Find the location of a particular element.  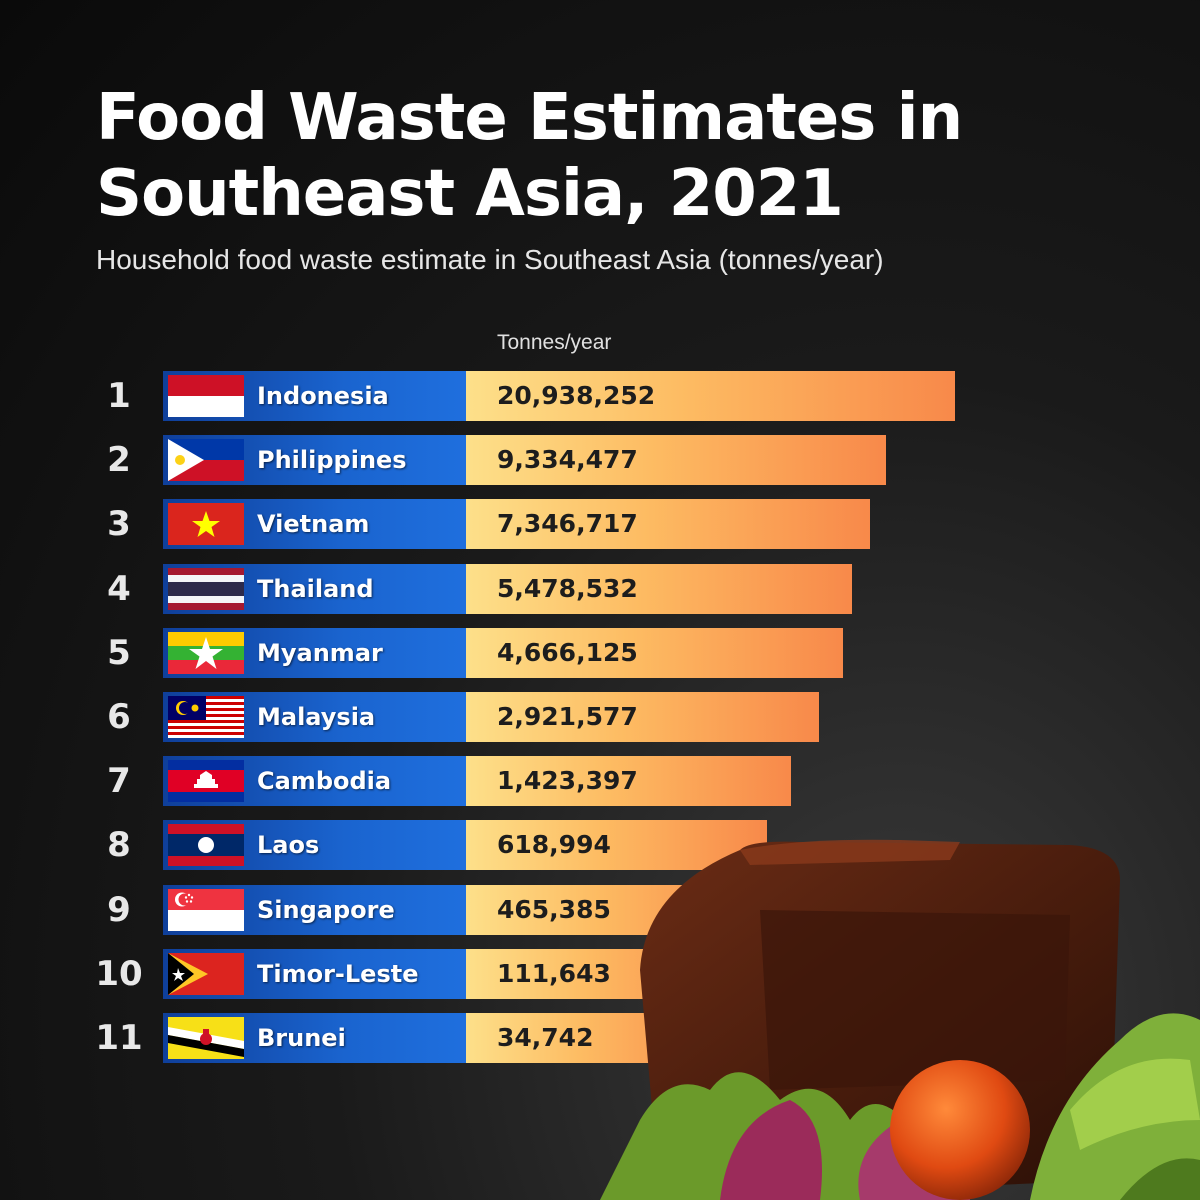

country-label: Myanmar is located at coordinates (320, 652).